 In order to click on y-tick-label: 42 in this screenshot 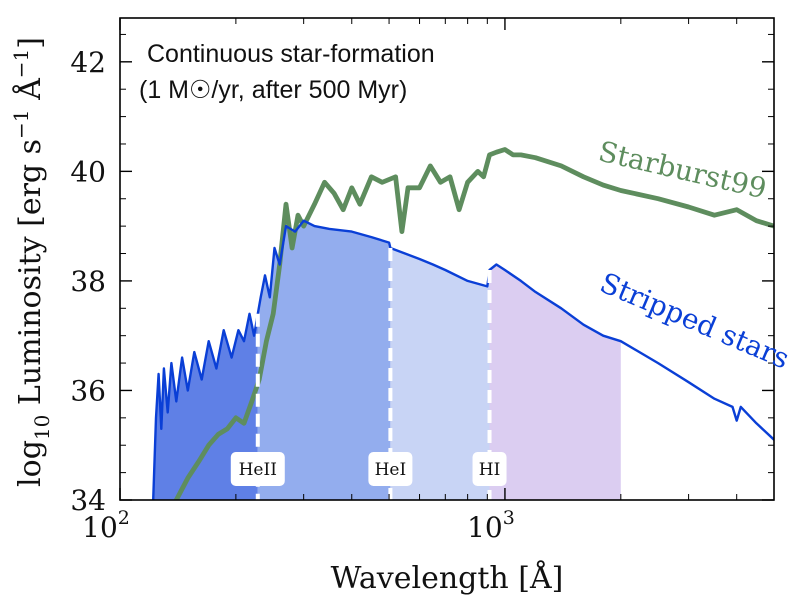, I will do `click(88, 62)`.